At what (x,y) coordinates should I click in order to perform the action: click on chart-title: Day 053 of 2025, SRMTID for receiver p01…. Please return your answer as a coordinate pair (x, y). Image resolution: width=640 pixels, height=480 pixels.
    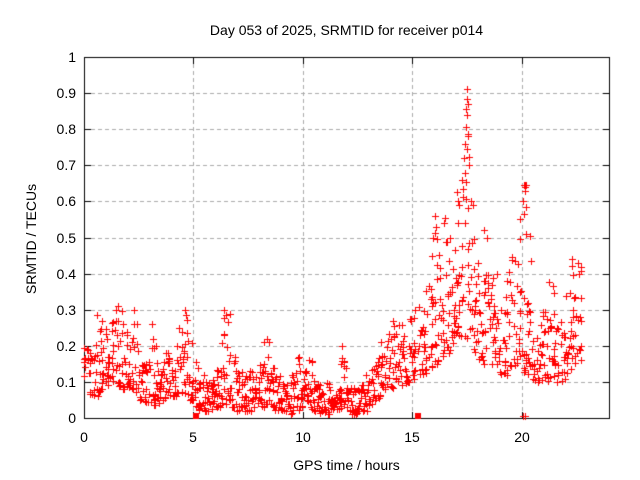
    Looking at the image, I should click on (346, 30).